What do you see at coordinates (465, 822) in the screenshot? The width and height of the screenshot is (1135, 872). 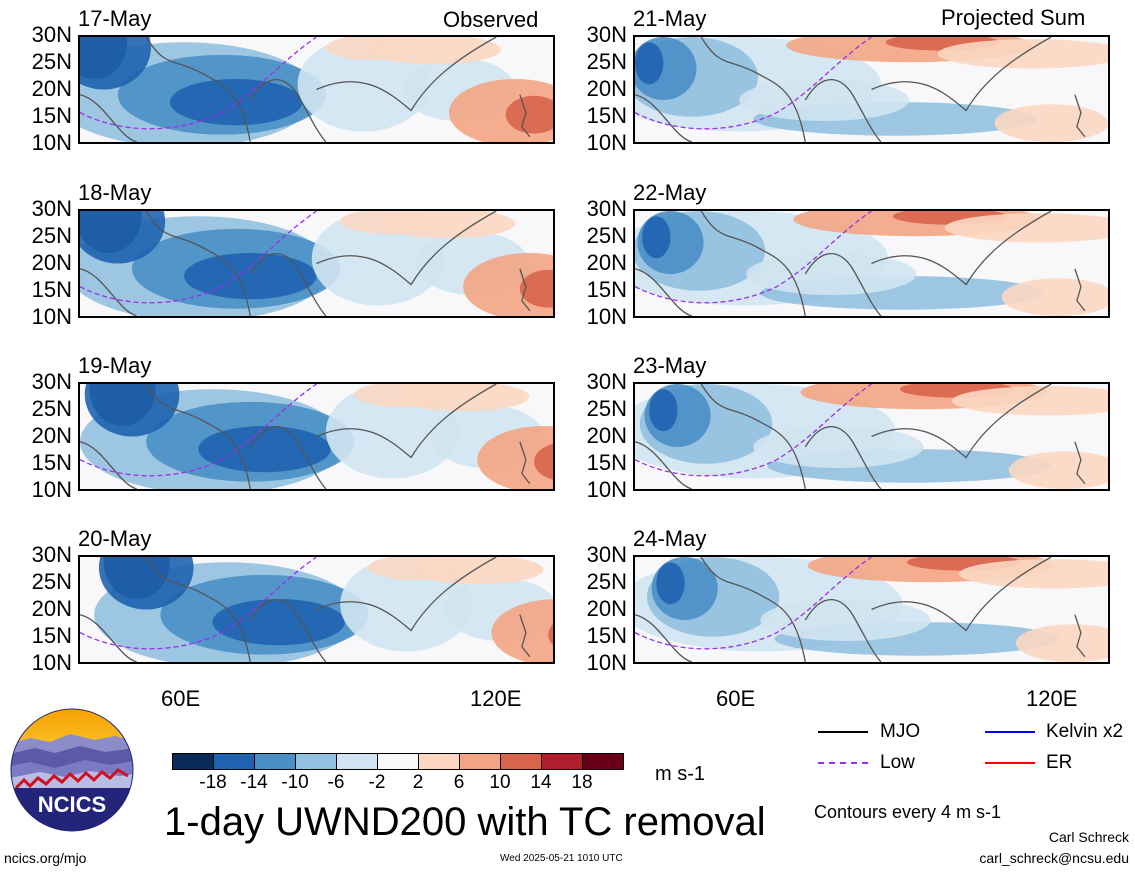 I see `figure-title: 1-day UWND200 with TC removal` at bounding box center [465, 822].